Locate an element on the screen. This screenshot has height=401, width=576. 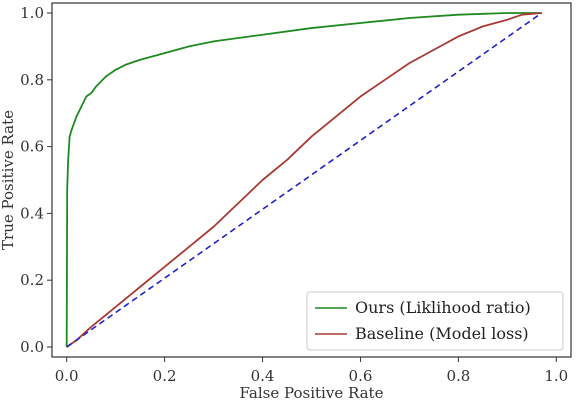
y-axis-label: True Positive Rate is located at coordinates (8, 180).